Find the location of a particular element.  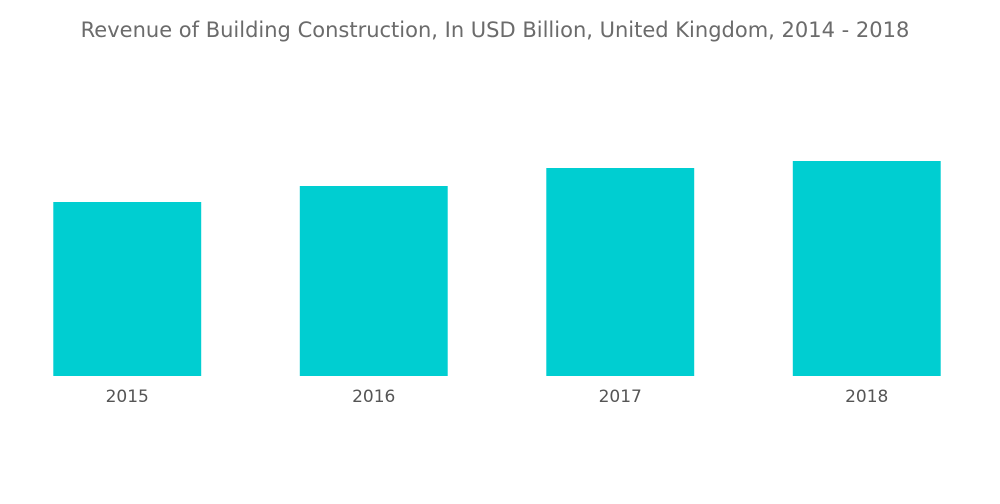

x-tick-label: 2017 is located at coordinates (620, 397).